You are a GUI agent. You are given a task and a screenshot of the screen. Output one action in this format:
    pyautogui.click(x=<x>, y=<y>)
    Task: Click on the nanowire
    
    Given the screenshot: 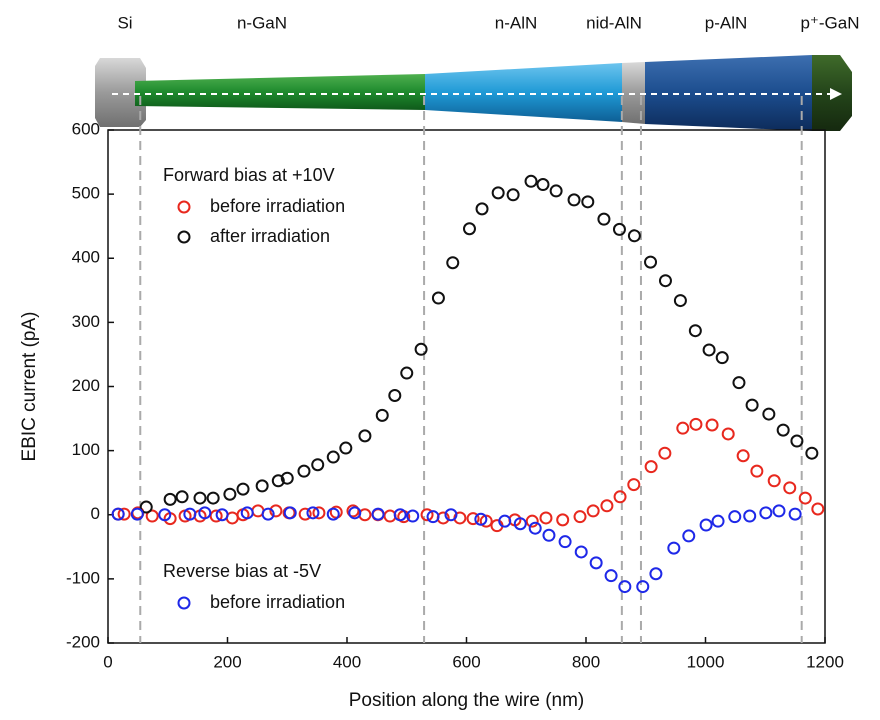 What is the action you would take?
    pyautogui.click(x=473, y=93)
    